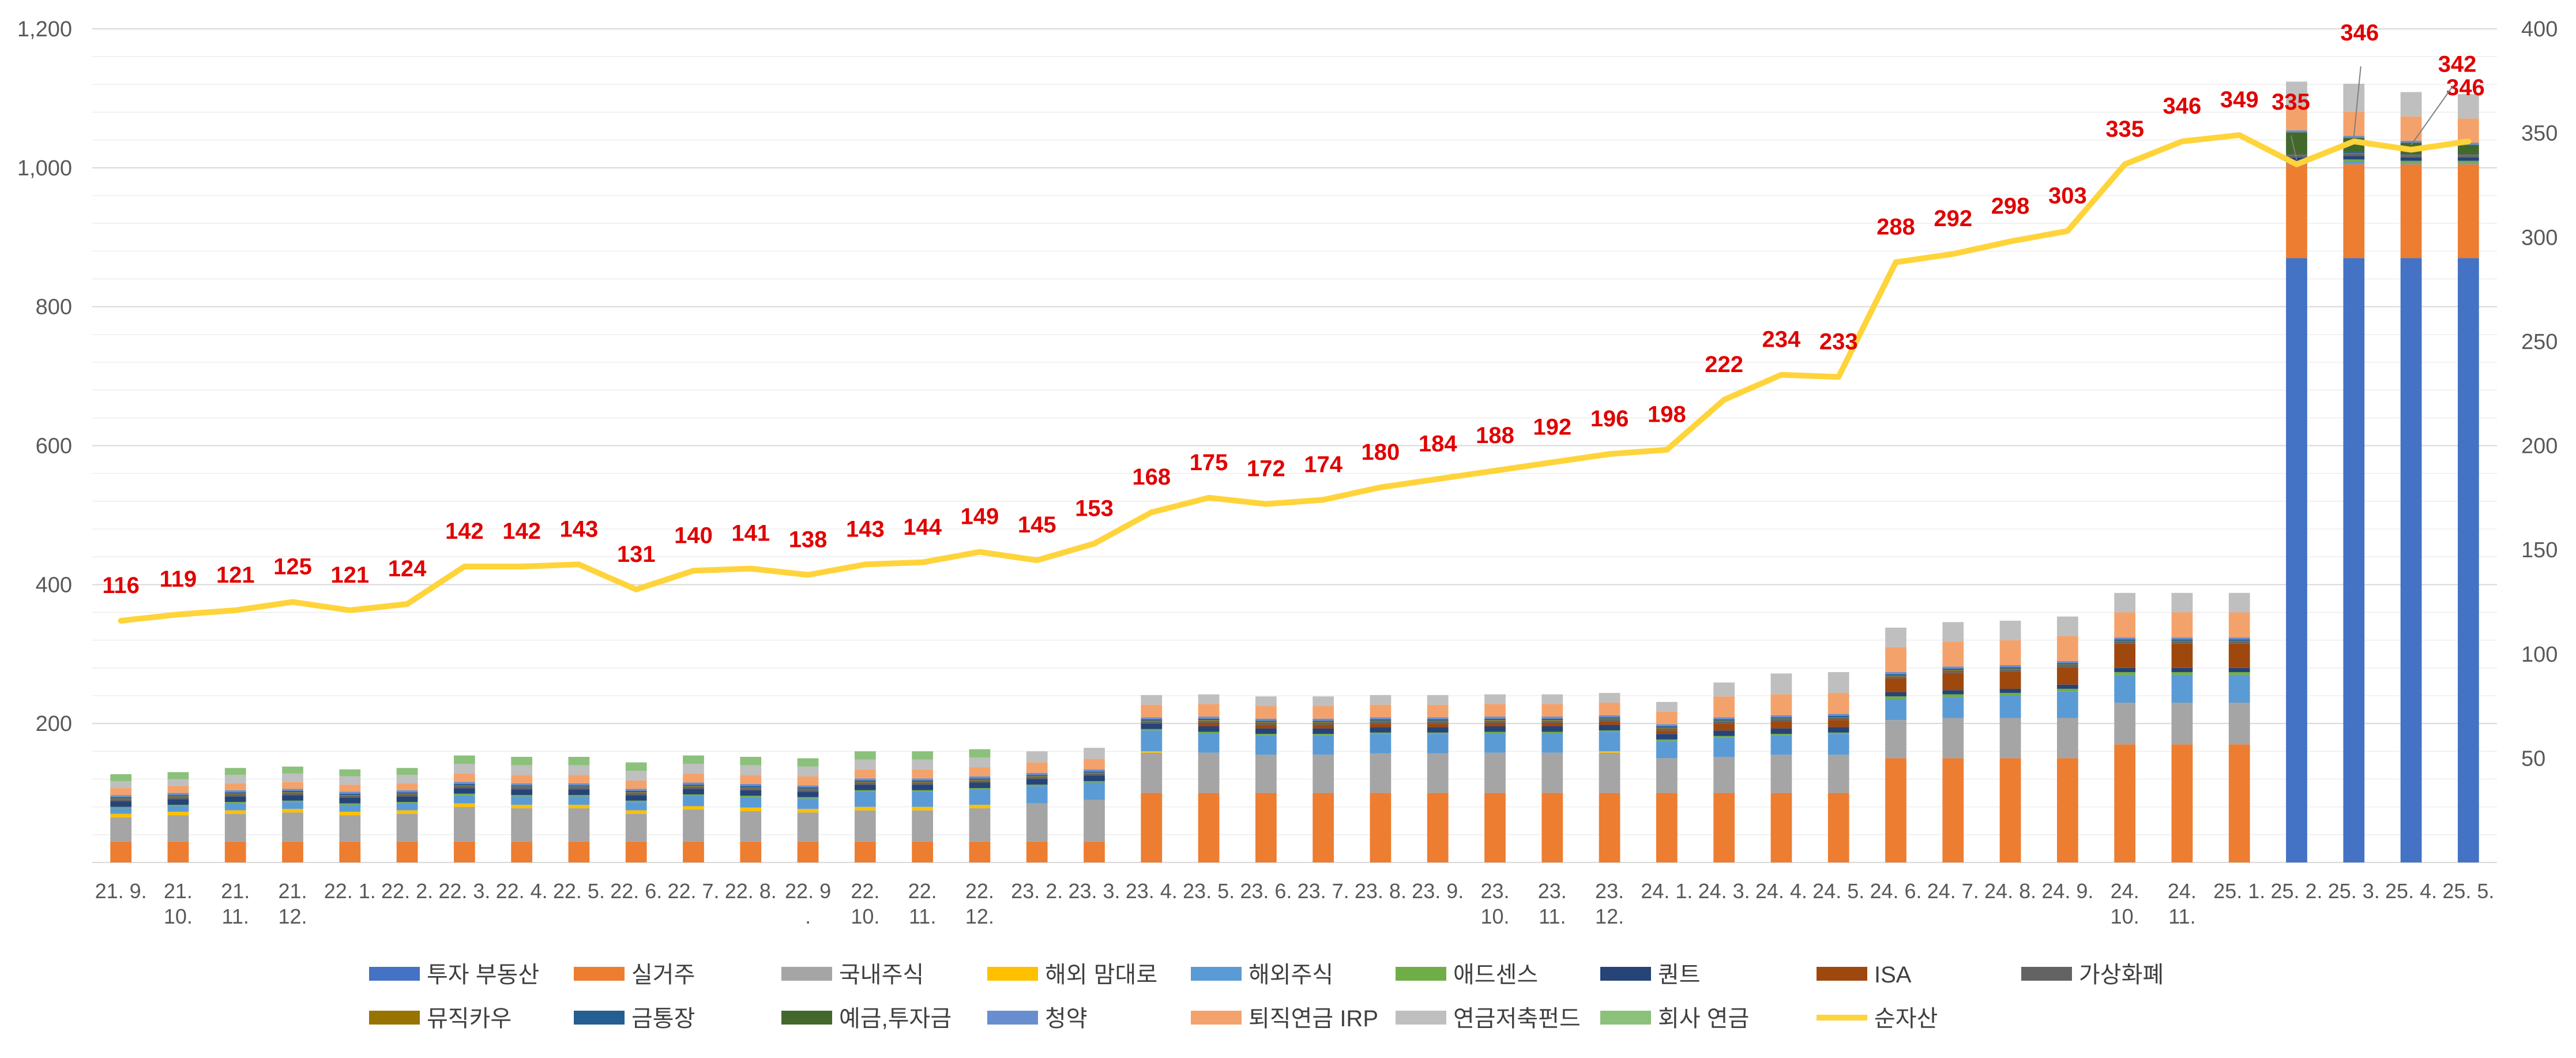  What do you see at coordinates (2539, 342) in the screenshot?
I see `right-tick-label: 250` at bounding box center [2539, 342].